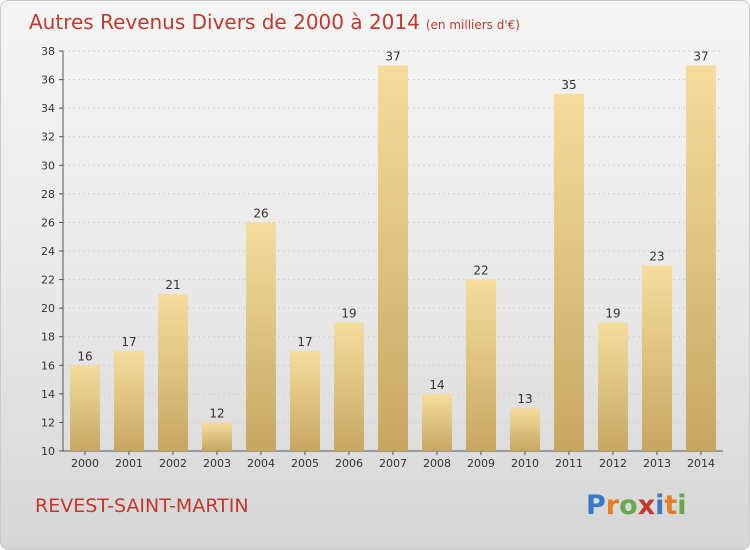 This screenshot has height=550, width=750. What do you see at coordinates (671, 505) in the screenshot?
I see `logo-letter: t` at bounding box center [671, 505].